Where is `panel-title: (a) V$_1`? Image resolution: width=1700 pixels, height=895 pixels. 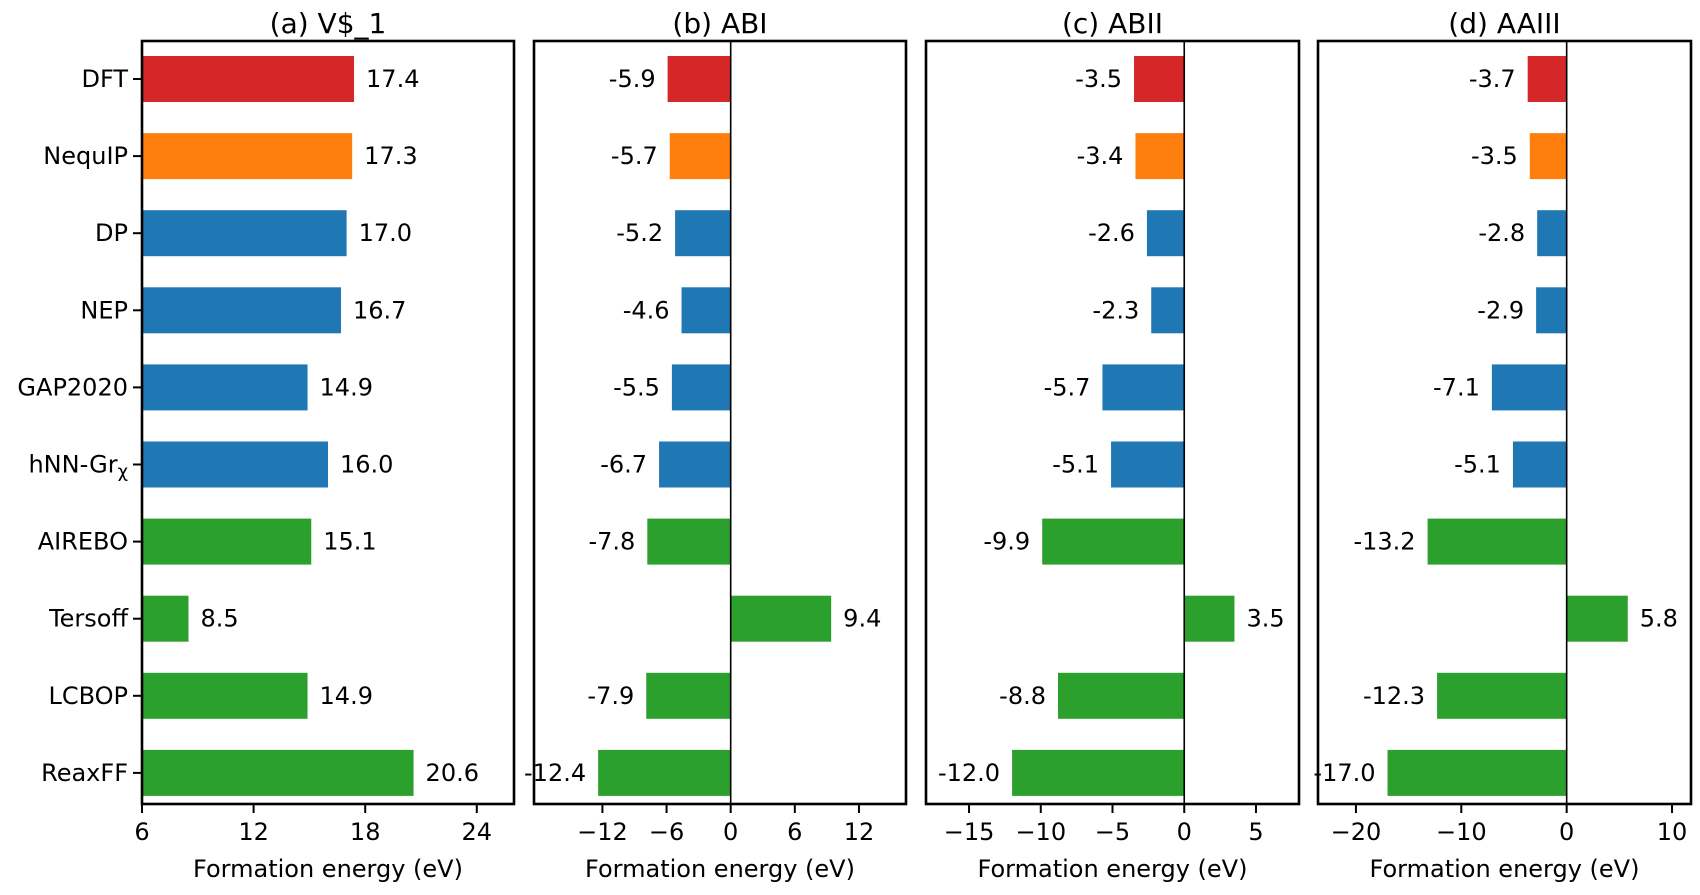 panel-title: (a) V$_1 is located at coordinates (328, 23).